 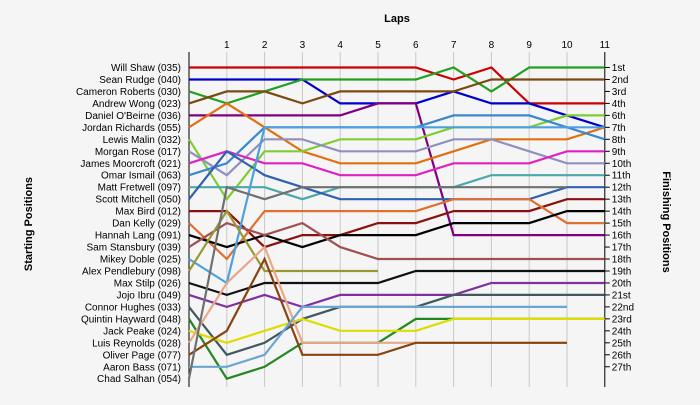 What do you see at coordinates (136, 104) in the screenshot?
I see `starting-position-label: Andrew Wong (023)` at bounding box center [136, 104].